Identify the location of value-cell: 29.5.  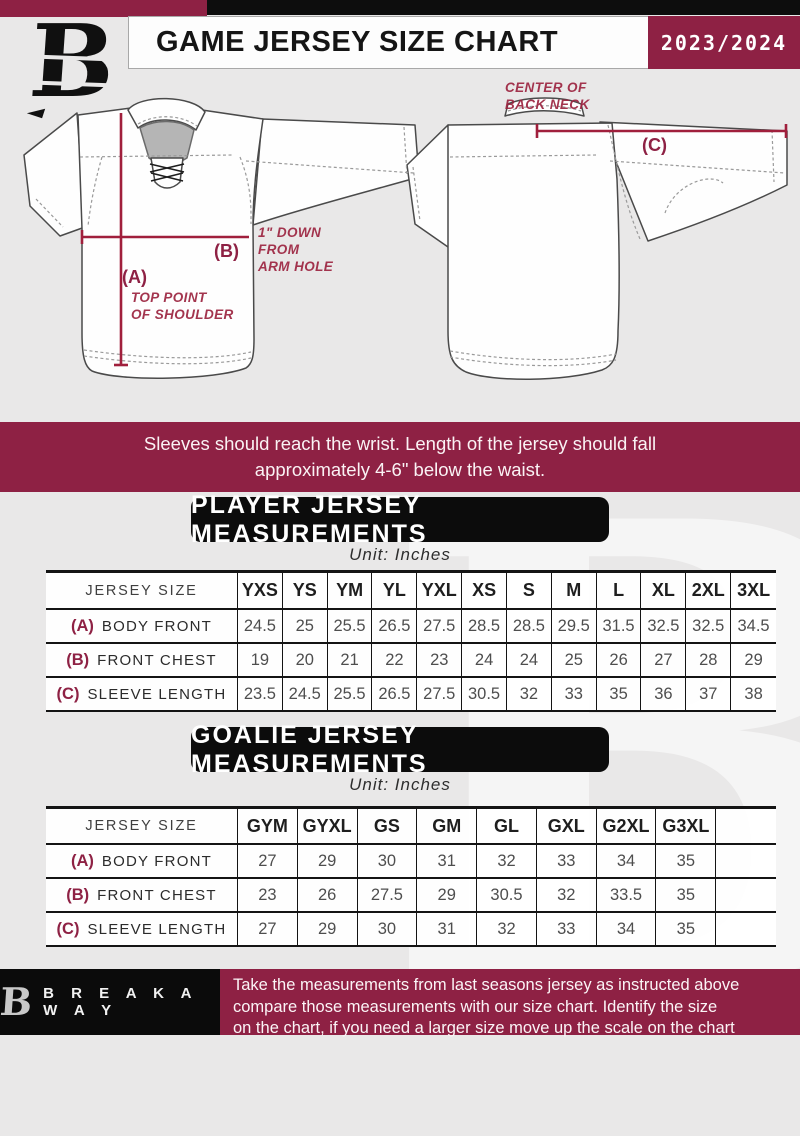
(574, 627).